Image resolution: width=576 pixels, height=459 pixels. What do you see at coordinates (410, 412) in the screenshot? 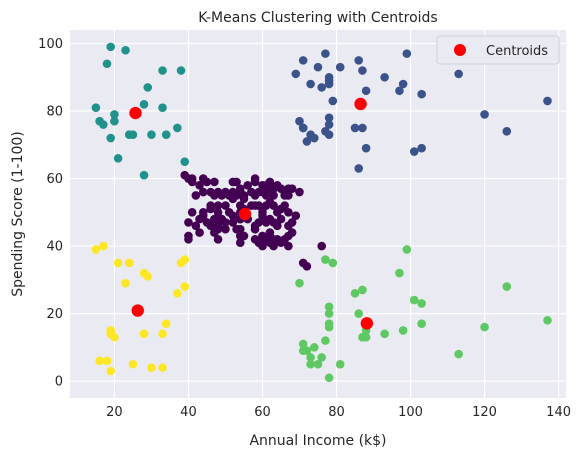
I see `x-tick-label: 100` at bounding box center [410, 412].